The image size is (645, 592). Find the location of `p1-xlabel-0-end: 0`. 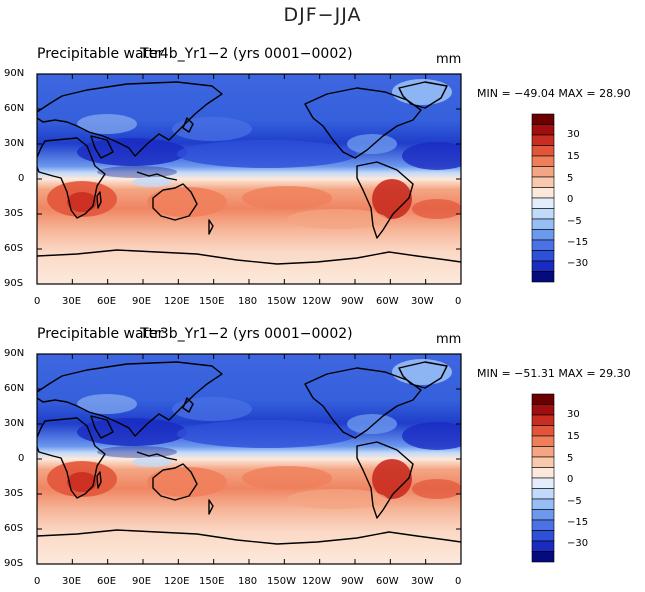

p1-xlabel-0-end: 0 is located at coordinates (458, 301).